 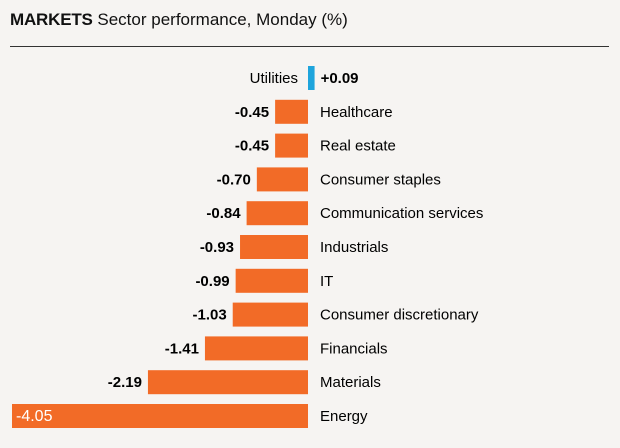 I want to click on bar-it, so click(x=271, y=280).